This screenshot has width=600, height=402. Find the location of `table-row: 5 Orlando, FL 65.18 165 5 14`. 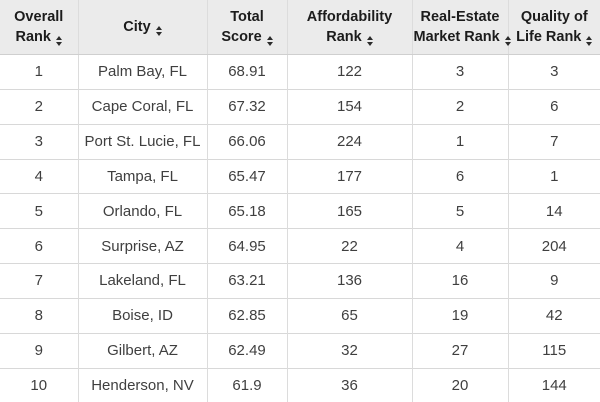

table-row: 5 Orlando, FL 65.18 165 5 14 is located at coordinates (300, 211).